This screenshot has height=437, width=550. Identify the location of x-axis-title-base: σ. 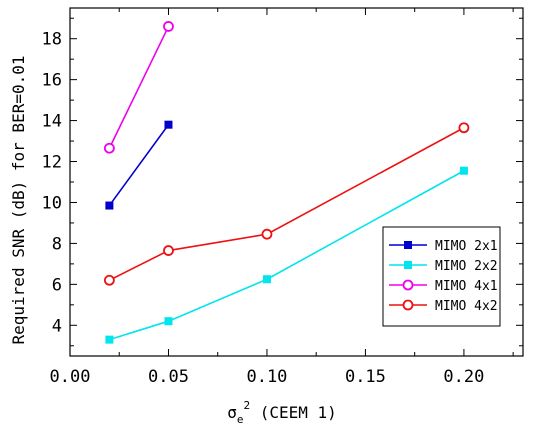
(232, 412).